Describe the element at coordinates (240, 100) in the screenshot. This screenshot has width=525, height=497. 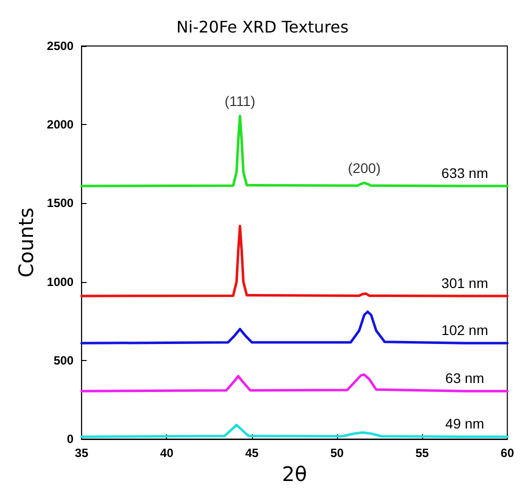
I see `annotation: (111)` at that location.